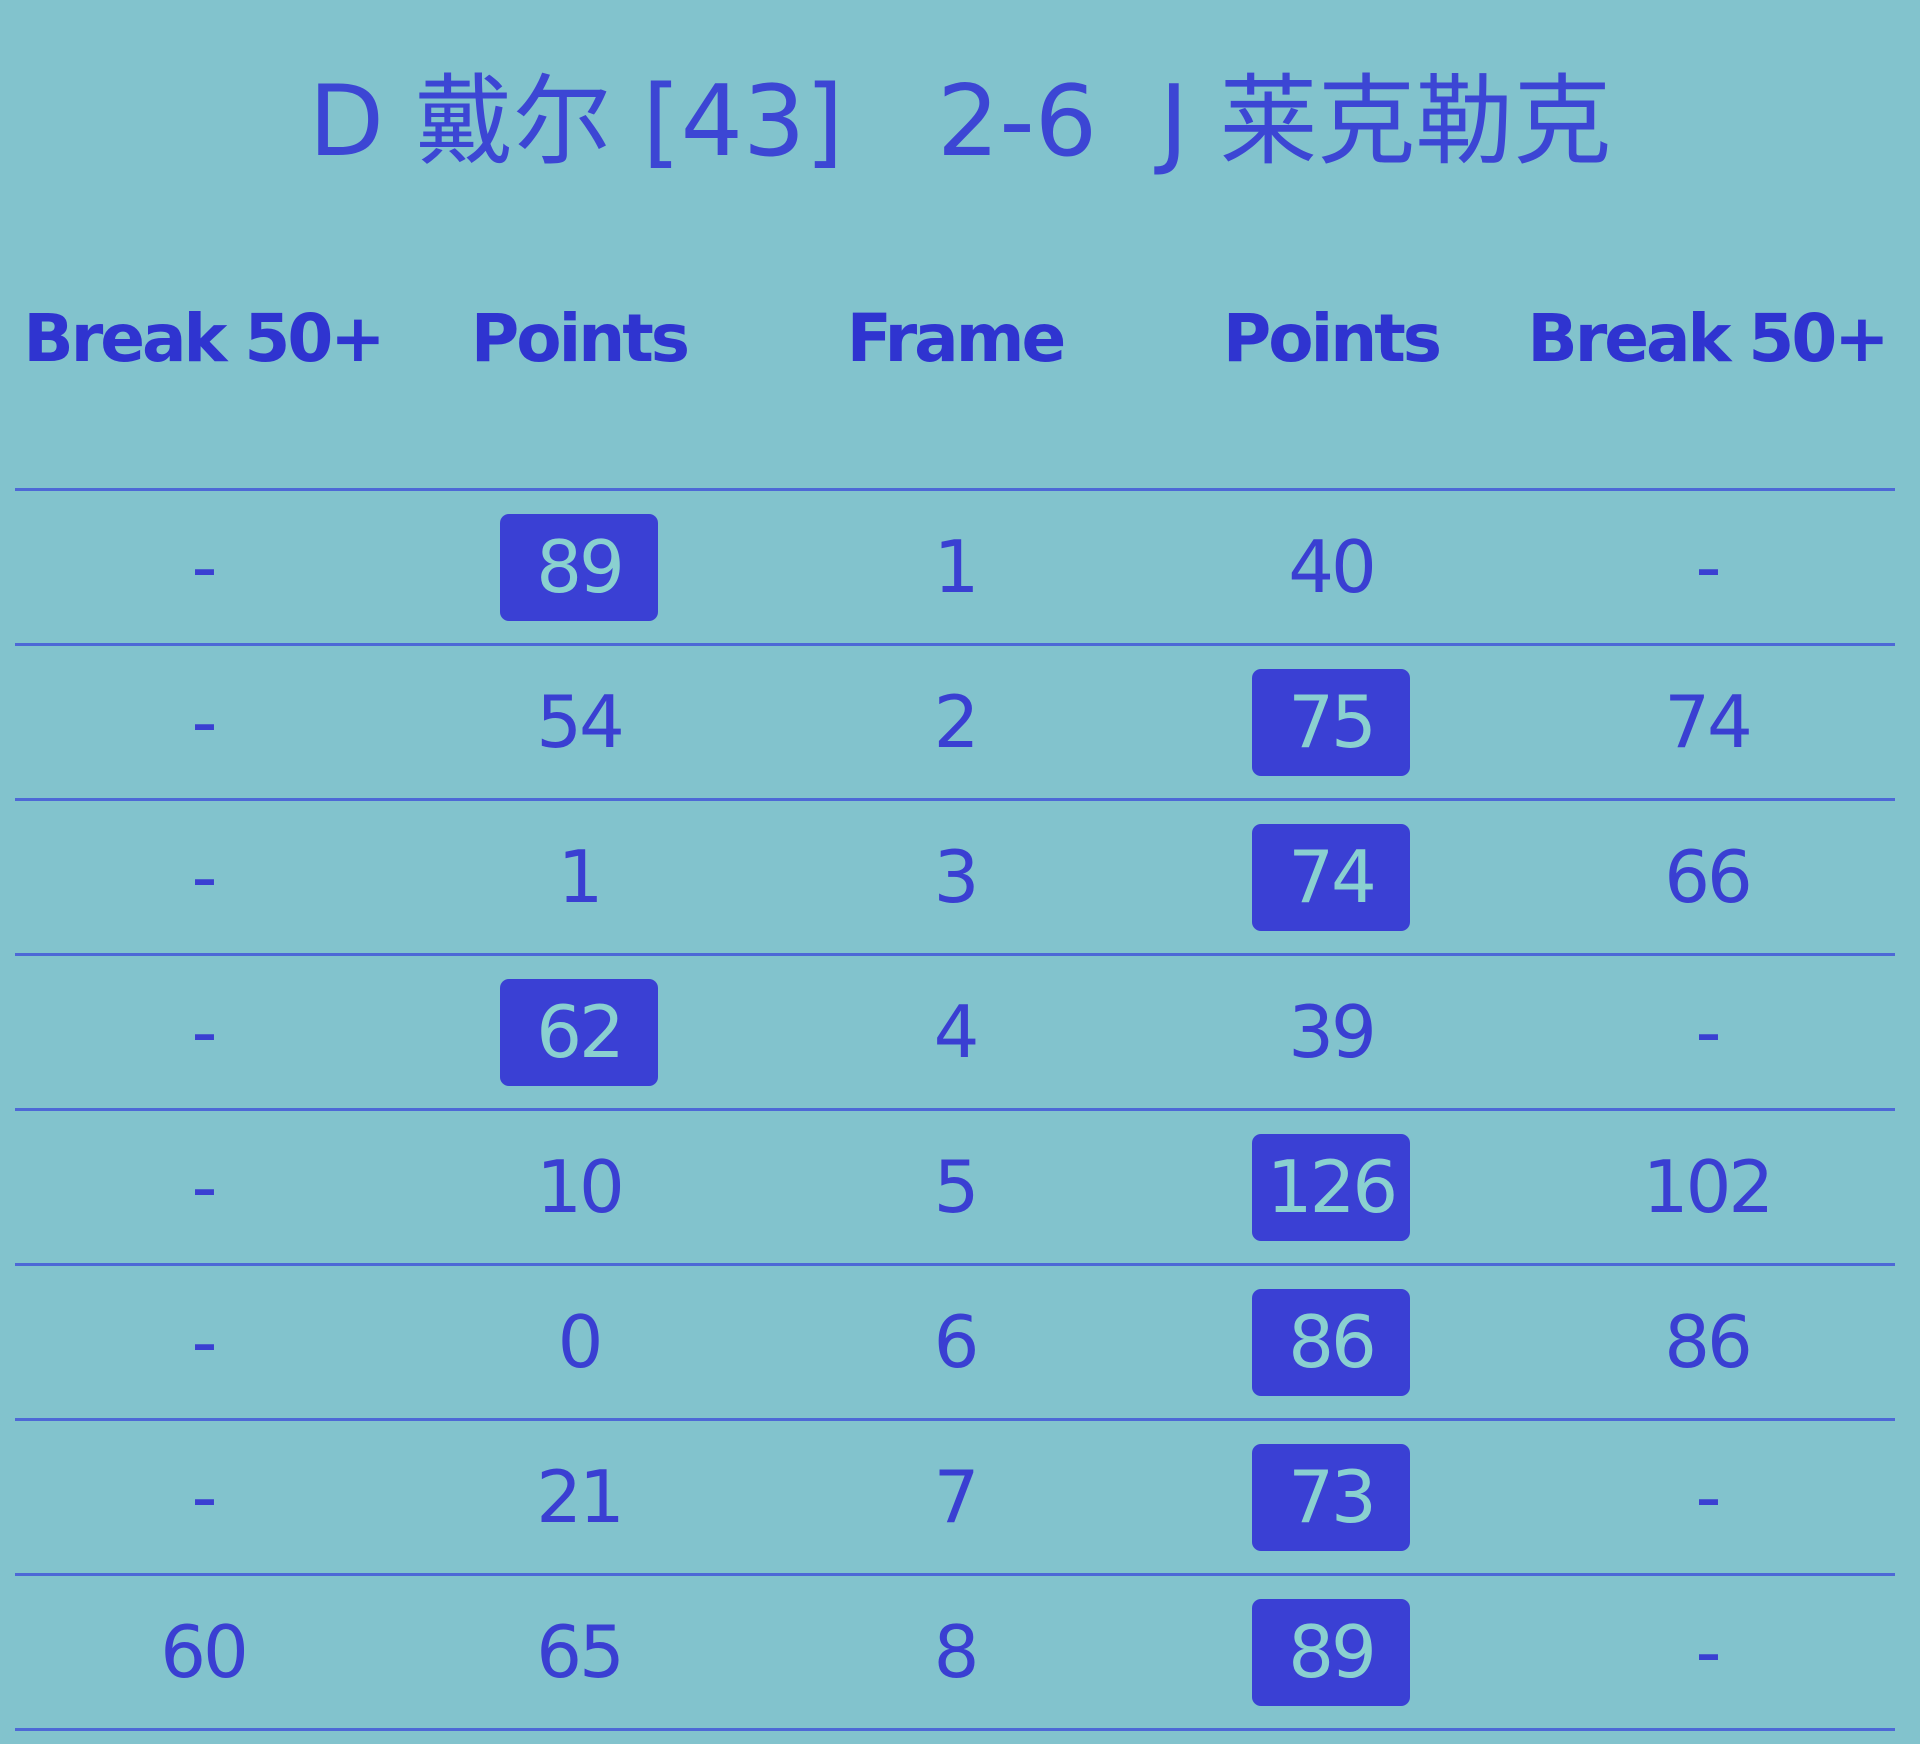 This screenshot has height=1744, width=1920. I want to click on cell-right-points: 126, so click(1331, 1187).